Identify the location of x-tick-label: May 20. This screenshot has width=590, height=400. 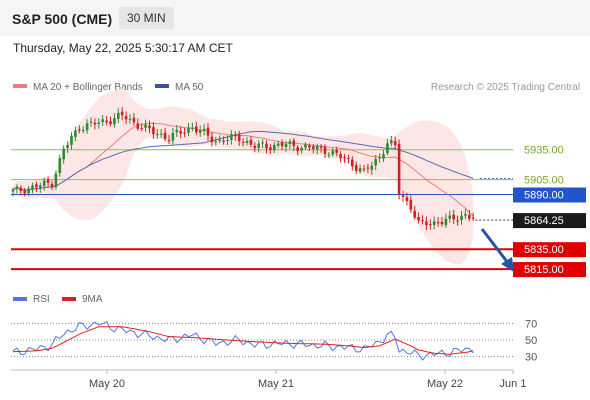
(107, 384).